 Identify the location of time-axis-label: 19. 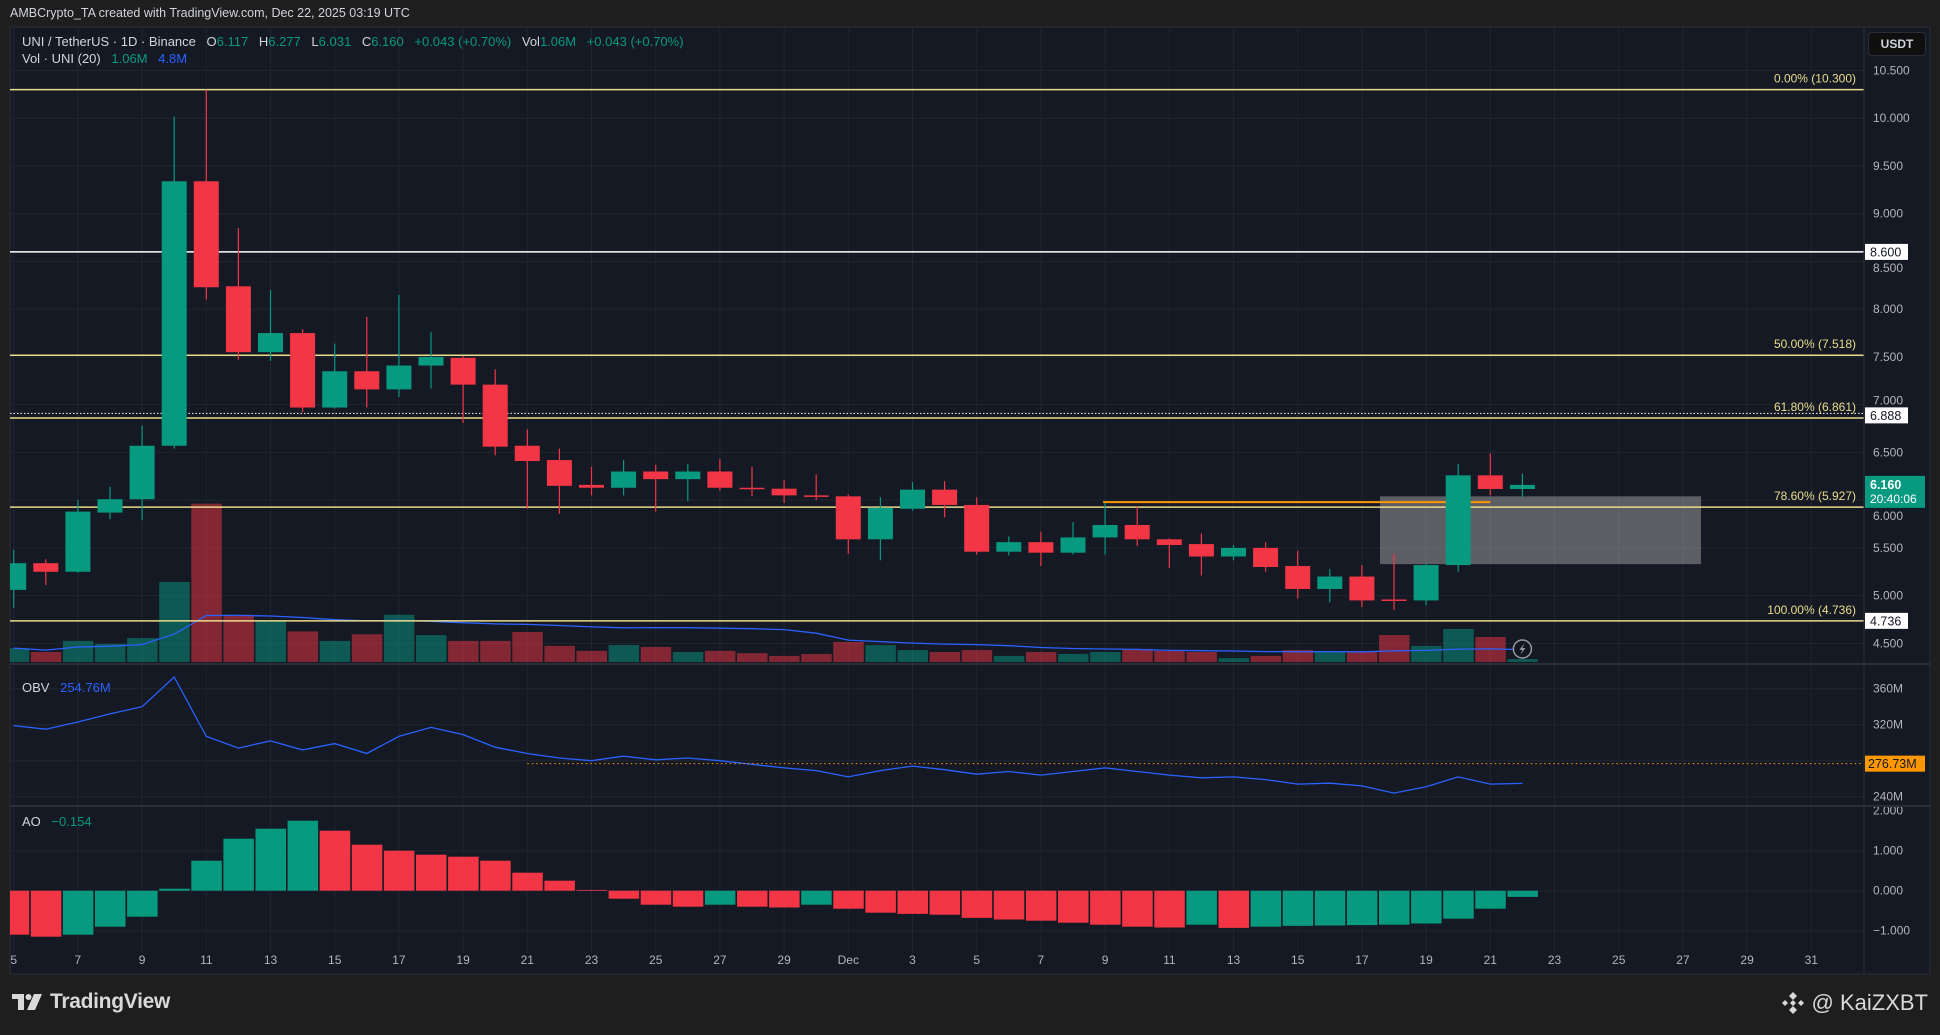
(463, 960).